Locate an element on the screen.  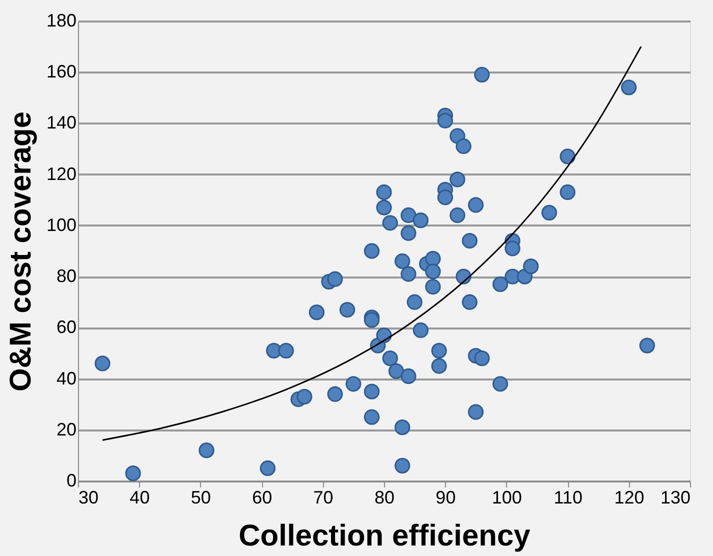
x-tick-label: 80 is located at coordinates (384, 498).